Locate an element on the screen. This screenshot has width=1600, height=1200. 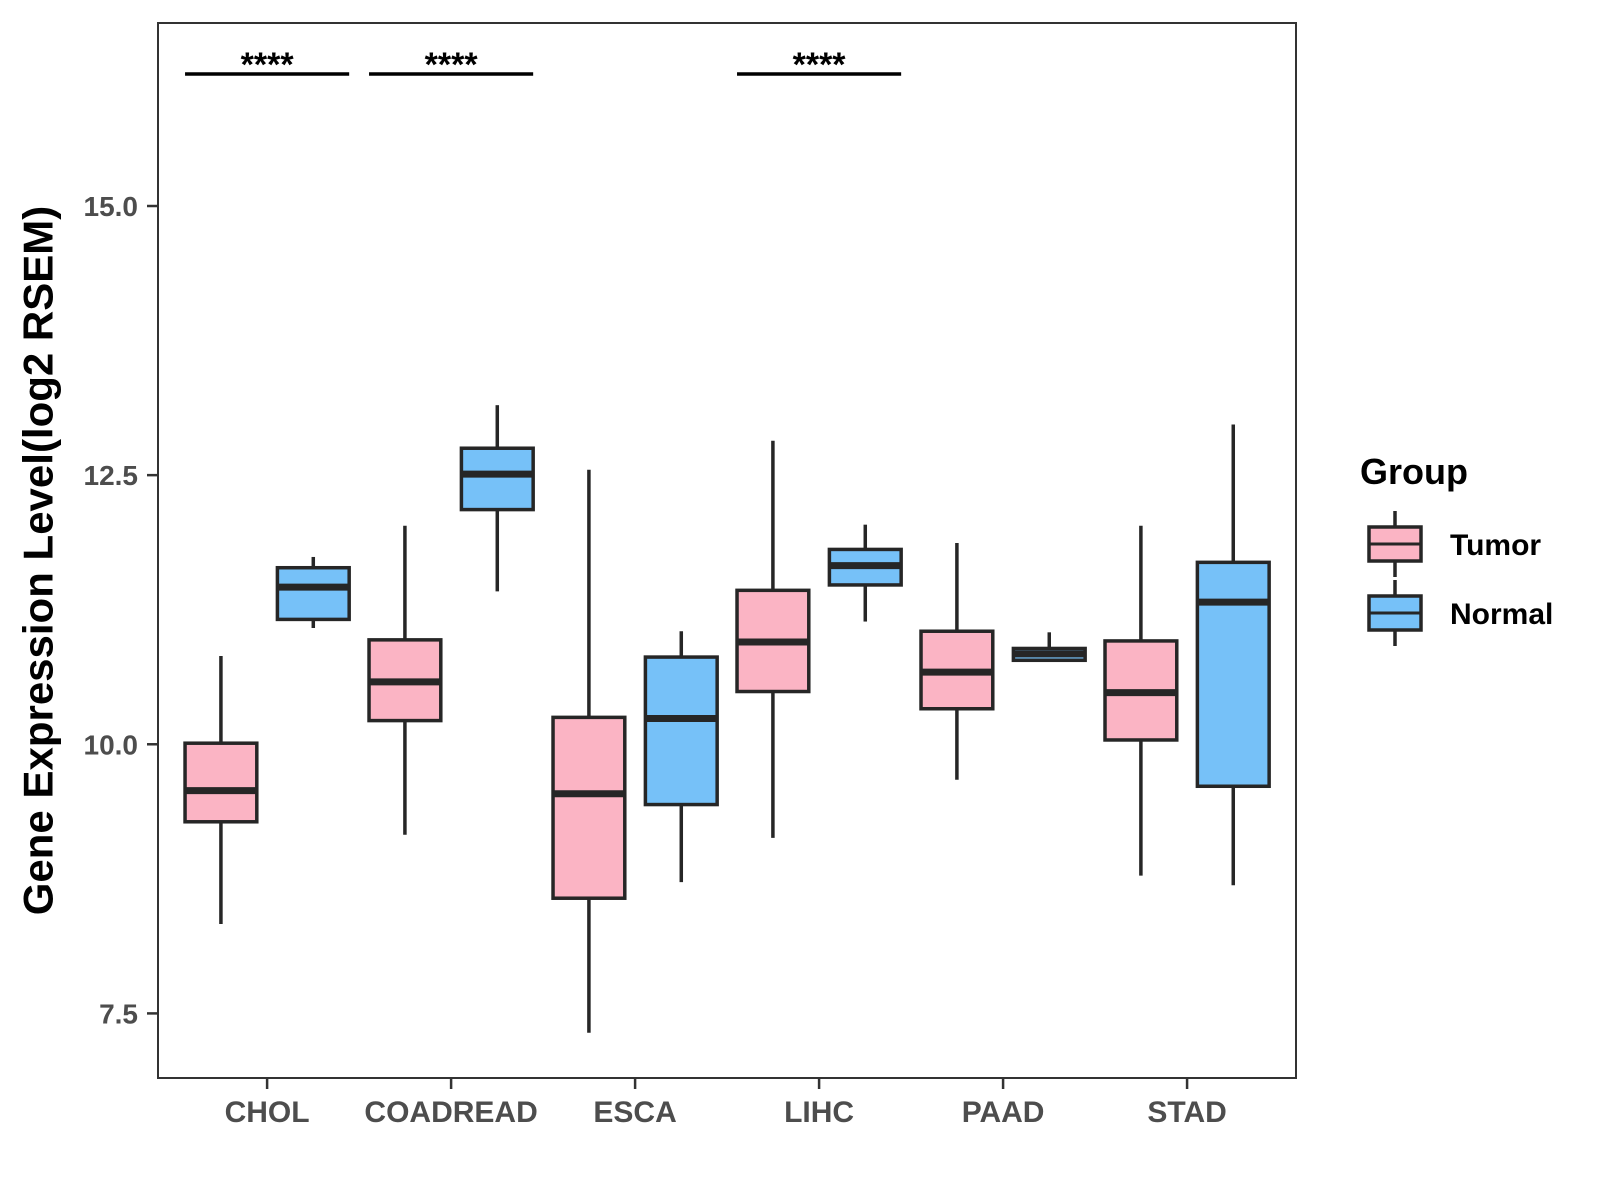
box-tumor-chol is located at coordinates (221, 790).